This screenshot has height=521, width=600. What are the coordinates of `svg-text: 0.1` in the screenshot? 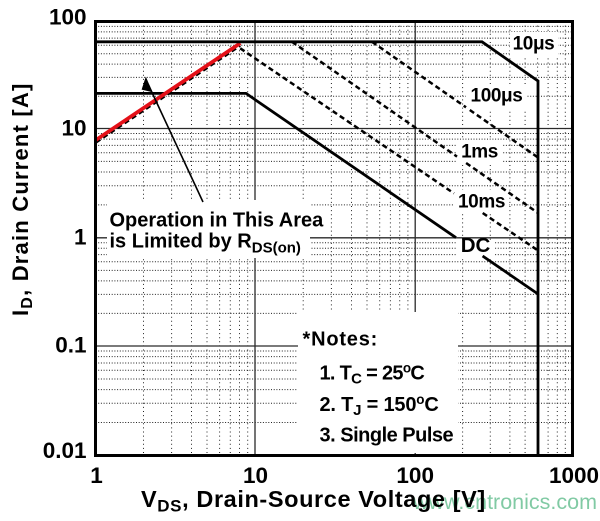 It's located at (70, 345).